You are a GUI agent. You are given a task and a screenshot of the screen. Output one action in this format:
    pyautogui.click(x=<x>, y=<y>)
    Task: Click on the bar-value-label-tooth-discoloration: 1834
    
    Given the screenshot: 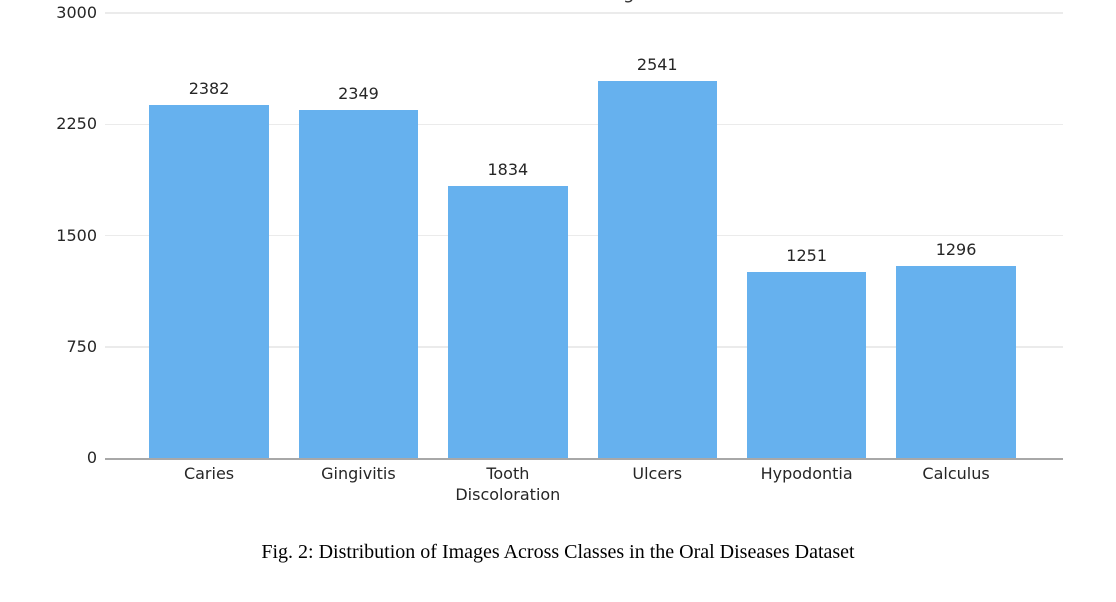 What is the action you would take?
    pyautogui.click(x=508, y=169)
    